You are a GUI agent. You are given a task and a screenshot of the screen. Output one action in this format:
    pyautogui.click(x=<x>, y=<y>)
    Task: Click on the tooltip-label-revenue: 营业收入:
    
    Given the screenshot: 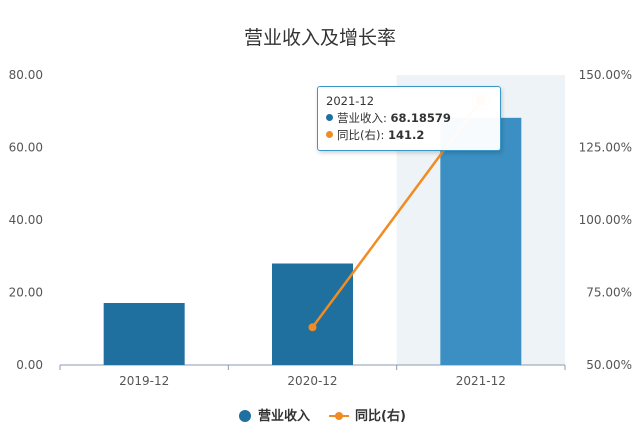 What is the action you would take?
    pyautogui.click(x=364, y=118)
    